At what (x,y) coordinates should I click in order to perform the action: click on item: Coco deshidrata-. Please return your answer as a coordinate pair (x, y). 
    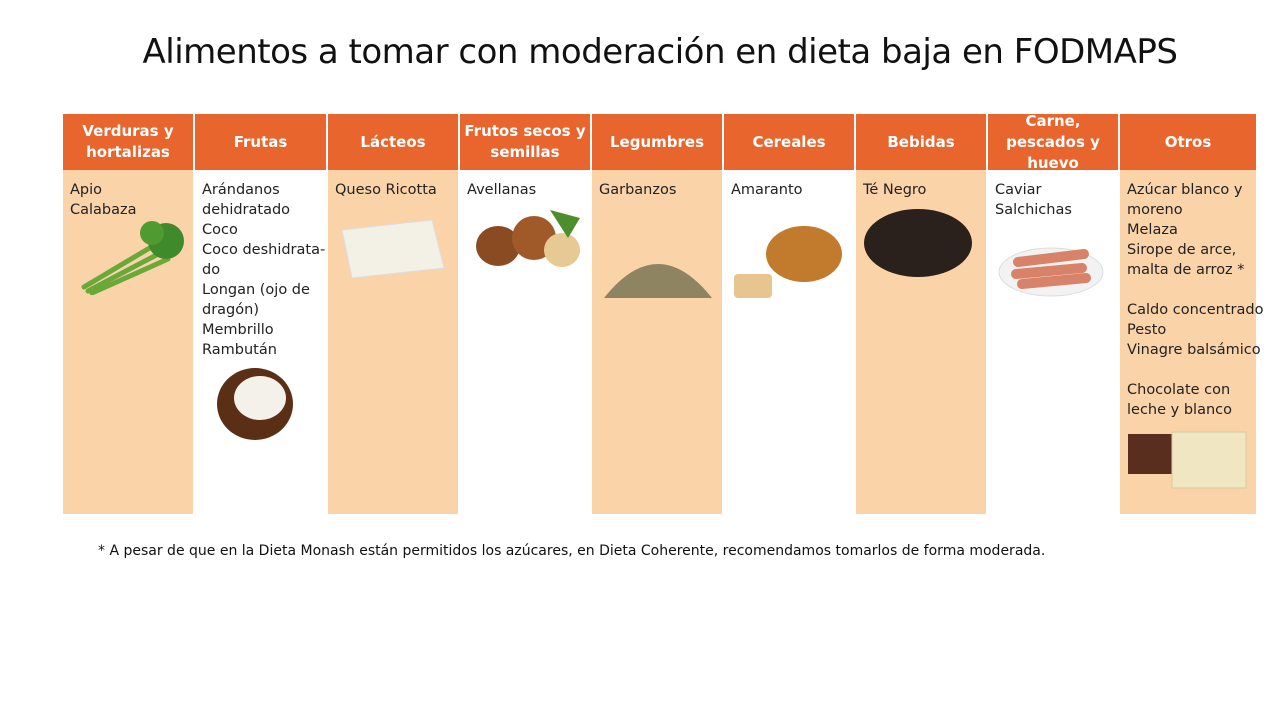
    Looking at the image, I should click on (264, 250).